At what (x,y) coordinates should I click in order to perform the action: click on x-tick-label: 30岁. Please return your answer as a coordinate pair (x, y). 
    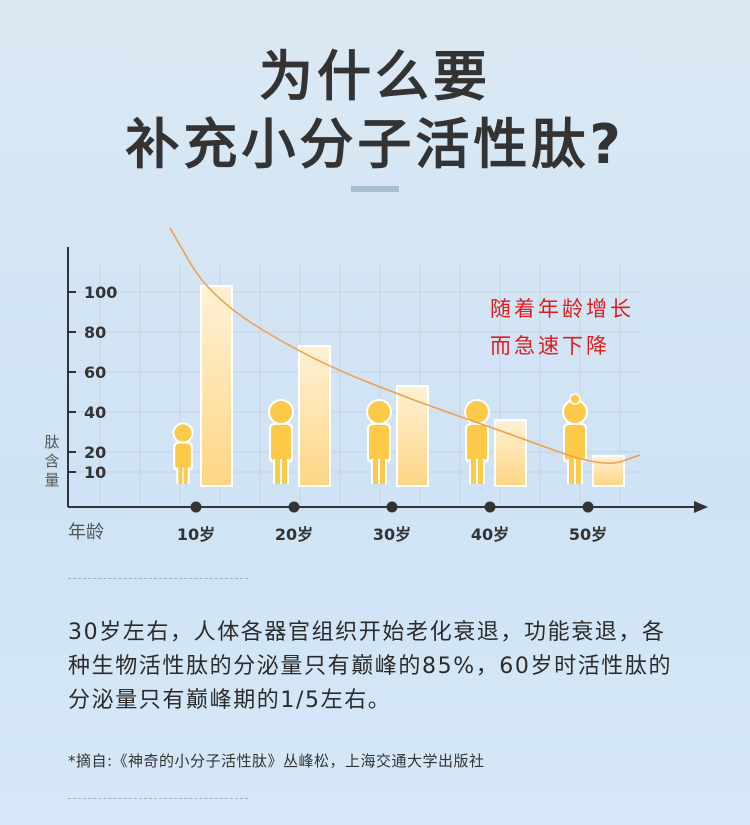
    Looking at the image, I should click on (392, 534).